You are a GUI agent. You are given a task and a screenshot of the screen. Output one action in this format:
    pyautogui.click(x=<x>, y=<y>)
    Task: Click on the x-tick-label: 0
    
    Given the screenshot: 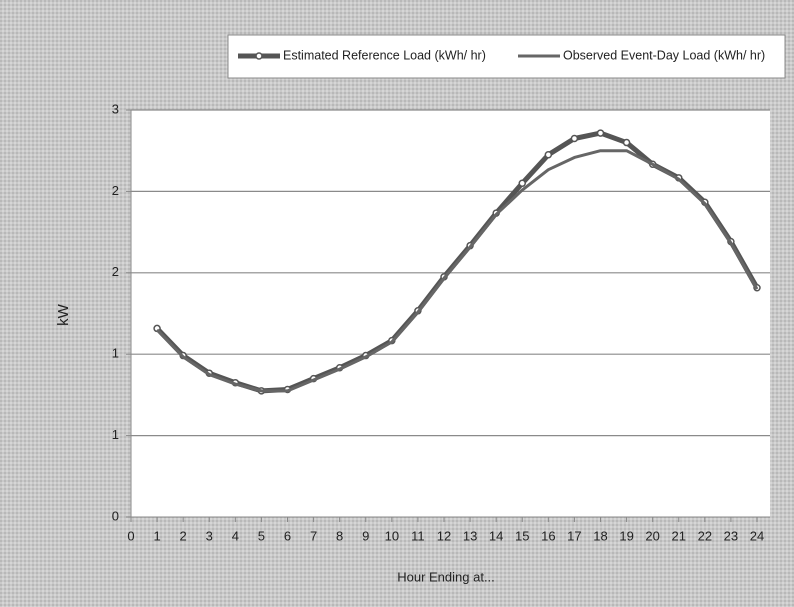 What is the action you would take?
    pyautogui.click(x=130, y=535)
    